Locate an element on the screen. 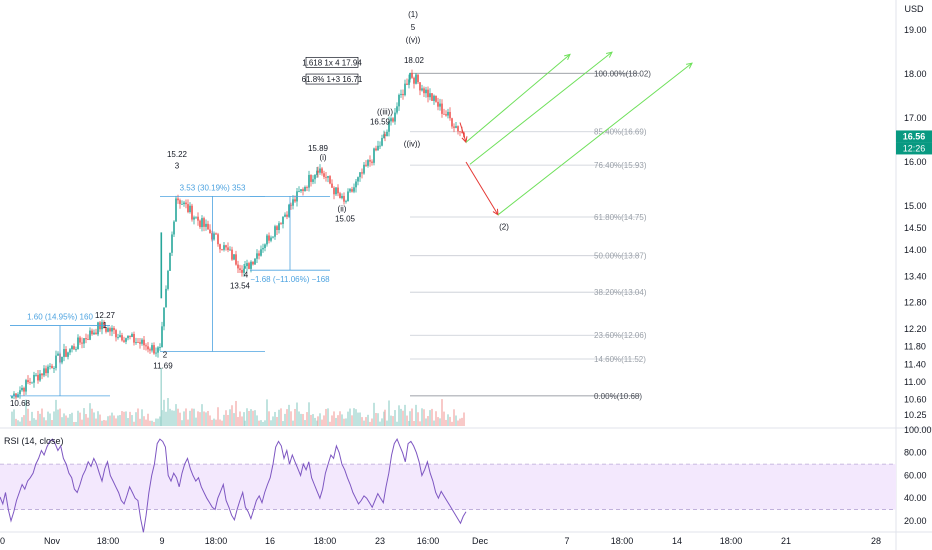 The height and width of the screenshot is (550, 932). price-tick: 11.00 is located at coordinates (915, 382).